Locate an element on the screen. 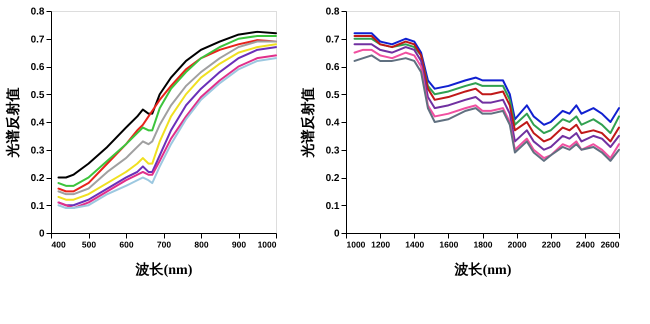 The height and width of the screenshot is (324, 650). x-tick-label: 500 is located at coordinates (89, 245).